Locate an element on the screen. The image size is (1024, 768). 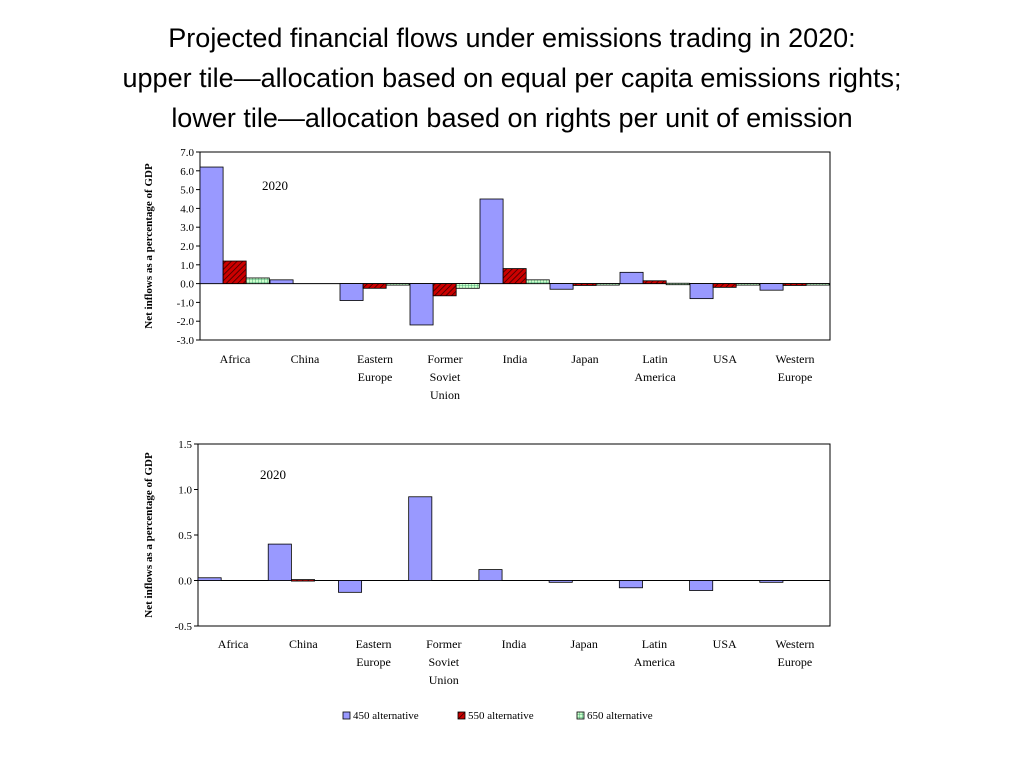
y-tick-label: -1.0 is located at coordinates (186, 303).